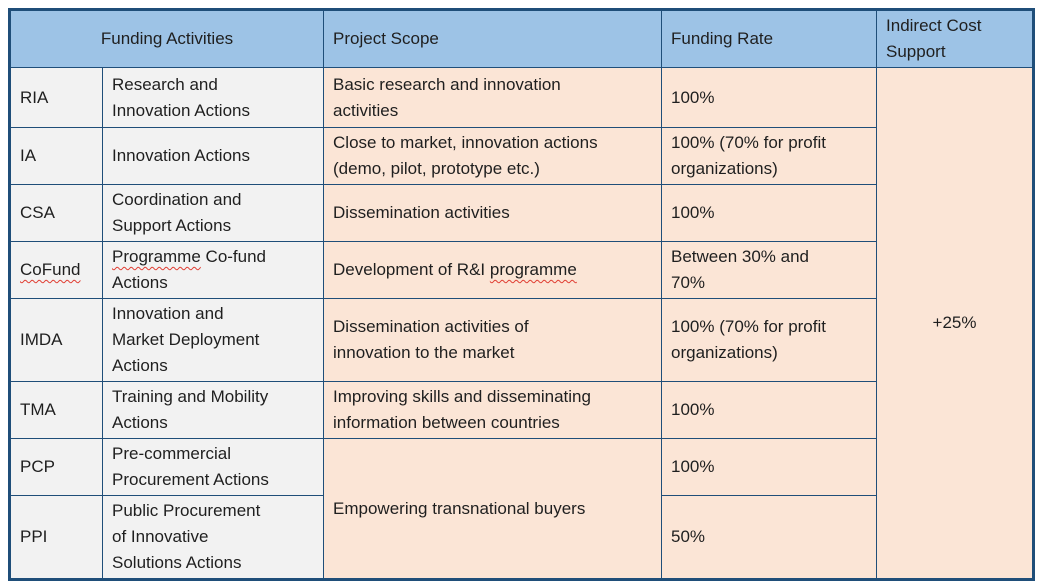  What do you see at coordinates (769, 270) in the screenshot?
I see `rate-cell: Between 30% and 70%` at bounding box center [769, 270].